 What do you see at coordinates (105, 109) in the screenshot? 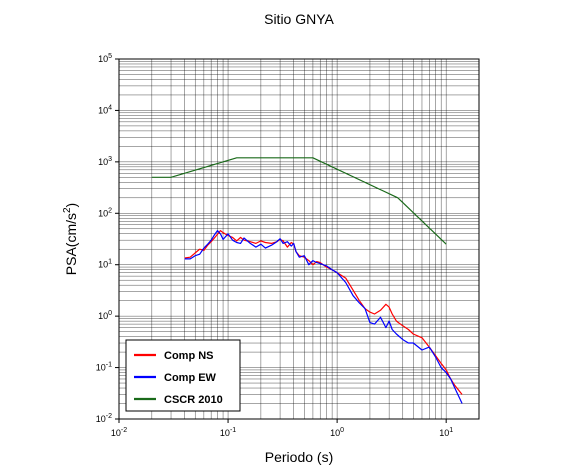
I see `y-tick-label: 10⁴` at bounding box center [105, 109].